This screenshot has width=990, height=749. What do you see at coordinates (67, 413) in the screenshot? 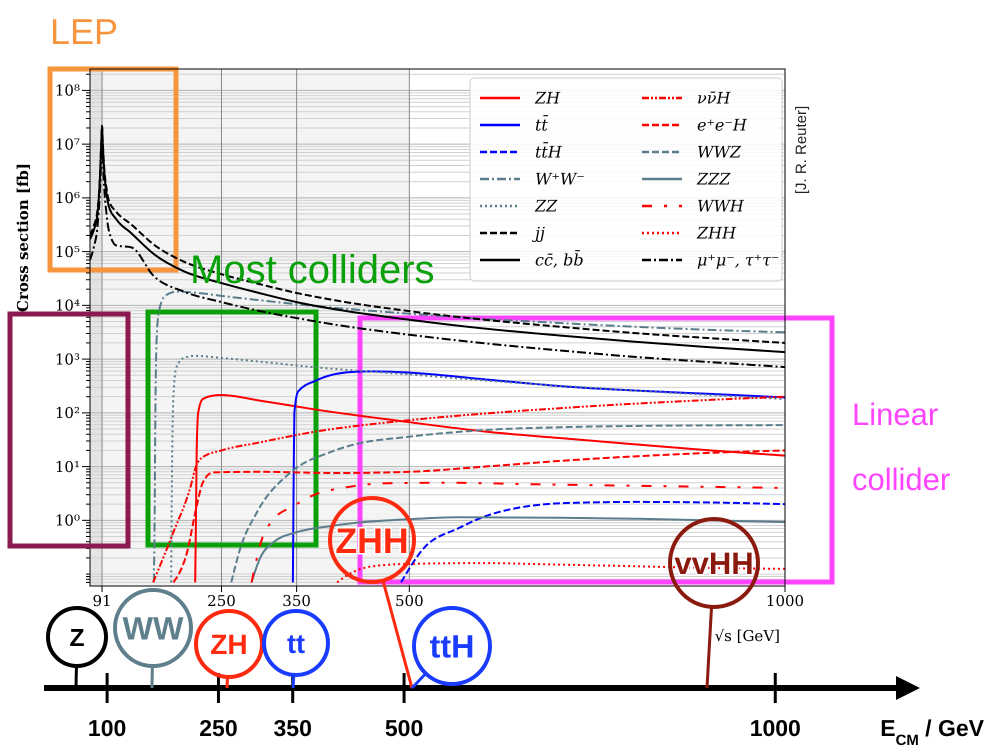
I see `y-tick-label: 10²` at bounding box center [67, 413].